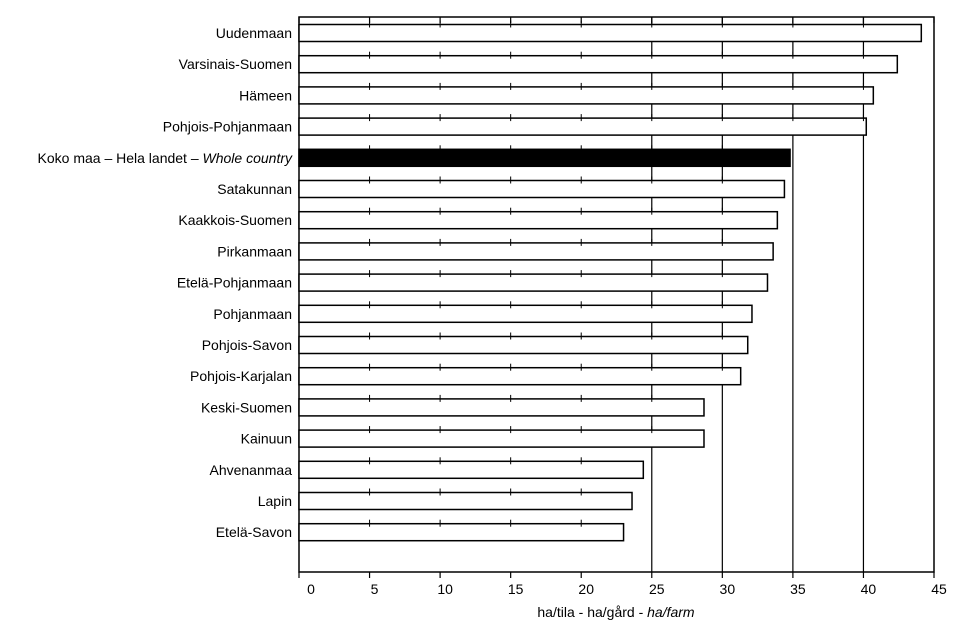 This screenshot has width=954, height=627. I want to click on x-tick-label: 5, so click(375, 589).